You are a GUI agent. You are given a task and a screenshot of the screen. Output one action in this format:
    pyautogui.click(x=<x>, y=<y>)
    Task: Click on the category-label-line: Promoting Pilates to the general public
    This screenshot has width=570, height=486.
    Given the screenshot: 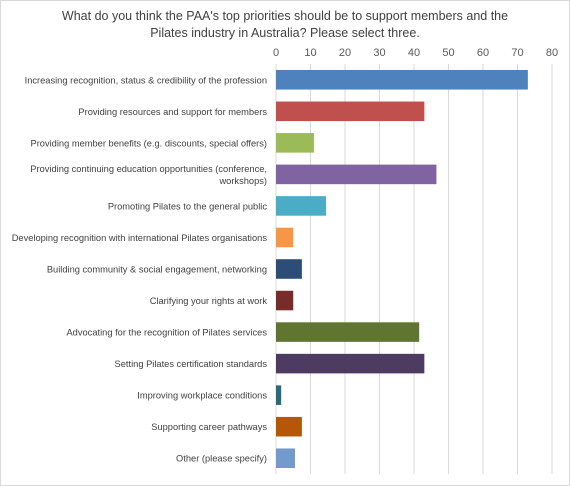 What is the action you would take?
    pyautogui.click(x=188, y=206)
    